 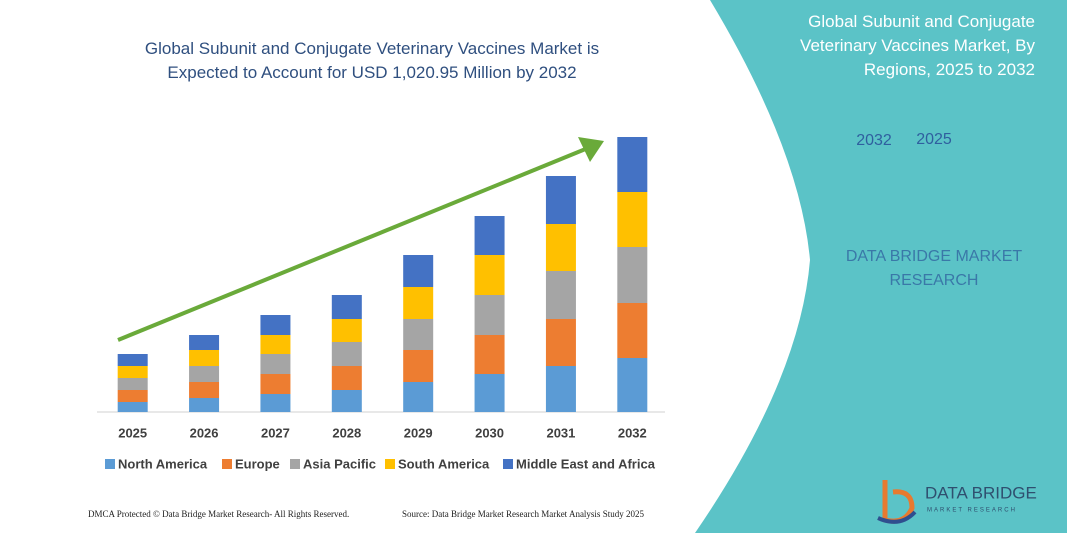 What do you see at coordinates (934, 139) in the screenshot?
I see `hexagon-label: 2025` at bounding box center [934, 139].